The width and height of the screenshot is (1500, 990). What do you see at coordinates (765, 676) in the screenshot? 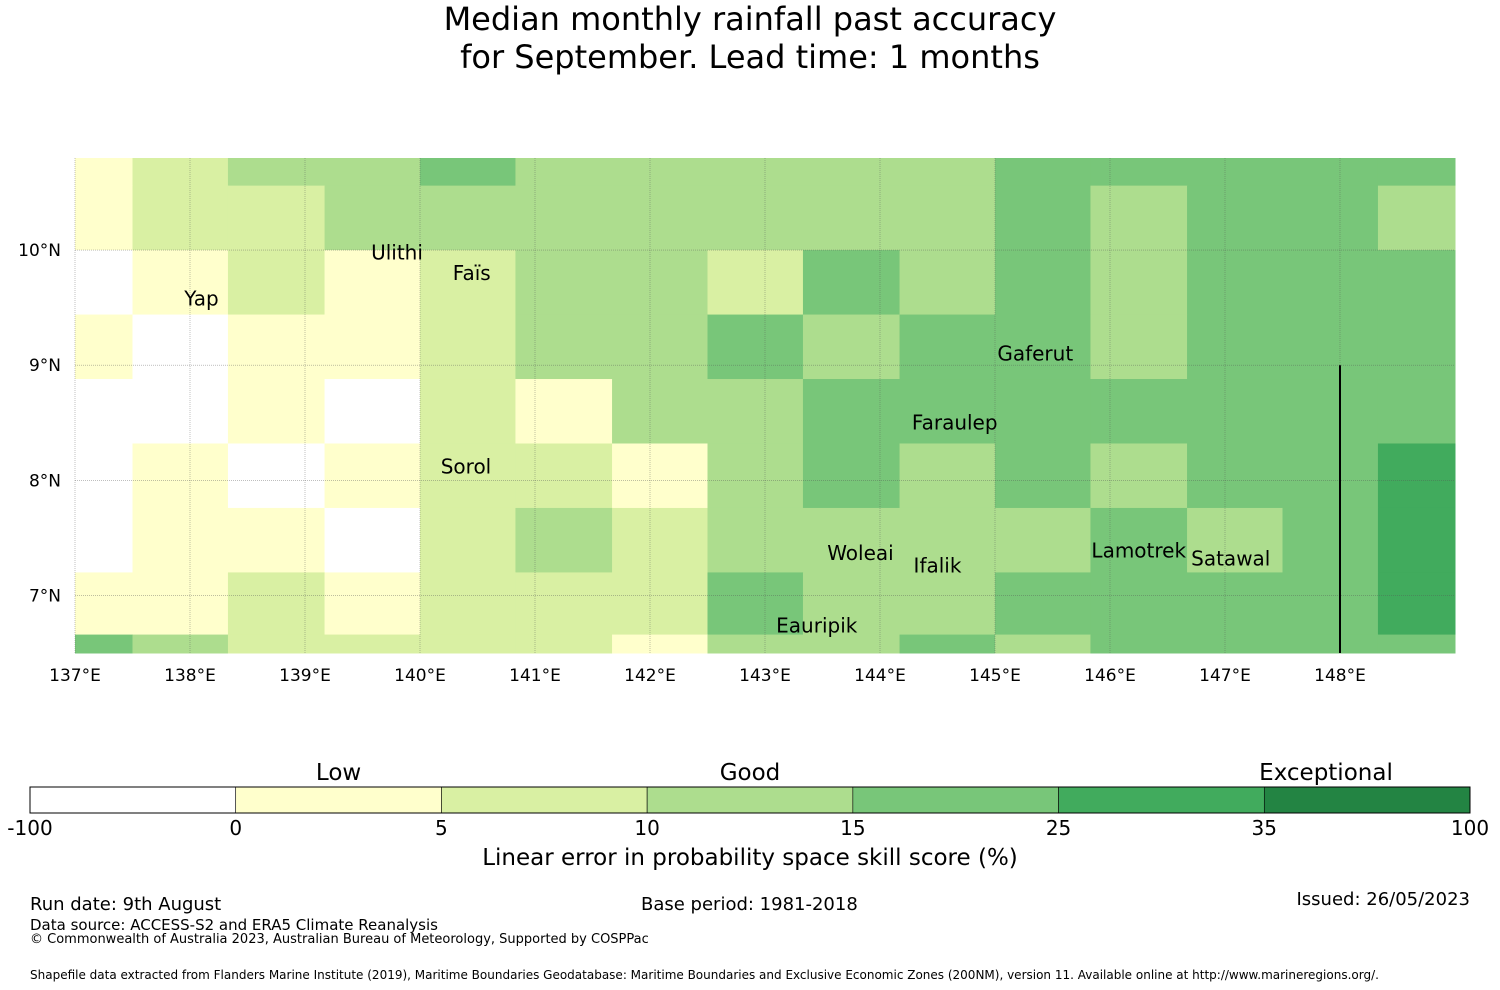
I see `longitude-tick-label: 143°E` at bounding box center [765, 676].